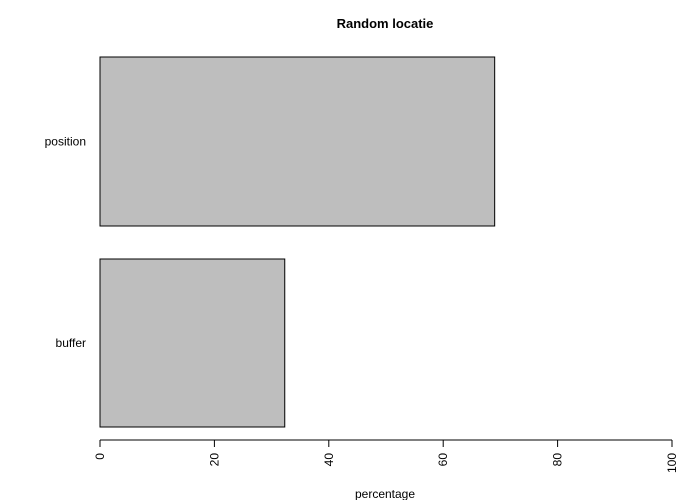  What do you see at coordinates (672, 463) in the screenshot?
I see `x-tick-label: 100` at bounding box center [672, 463].